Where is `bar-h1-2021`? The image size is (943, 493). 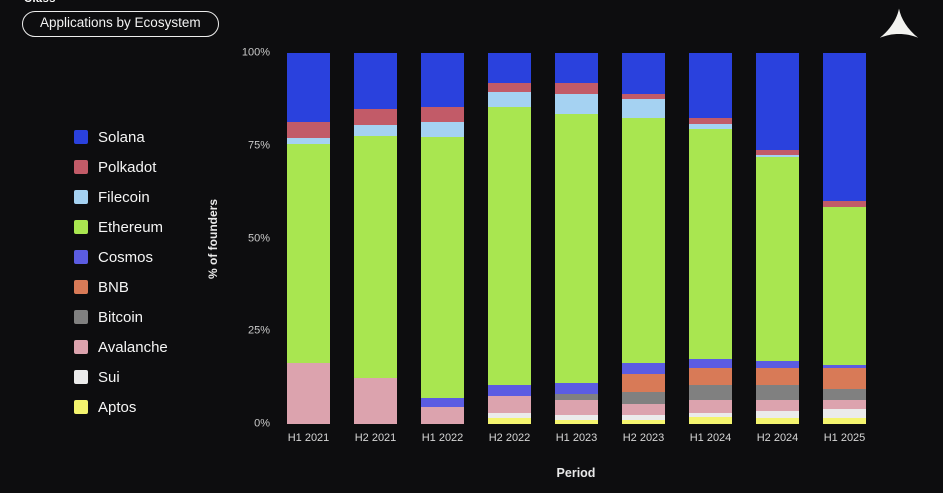
bar-h1-2021 is located at coordinates (308, 238).